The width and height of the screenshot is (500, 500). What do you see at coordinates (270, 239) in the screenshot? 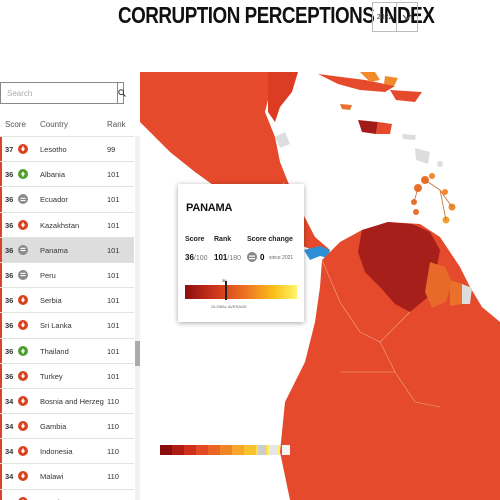
I see `card-change-label: Score change` at bounding box center [270, 239].